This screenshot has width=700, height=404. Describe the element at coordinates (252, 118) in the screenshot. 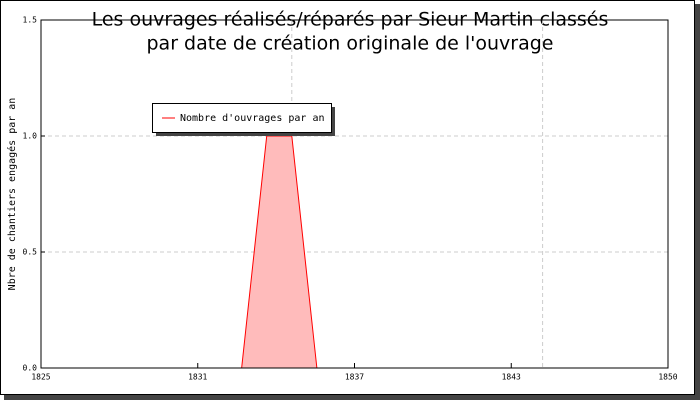

I see `legend-label: Nombre d'ouvrages par an` at that location.